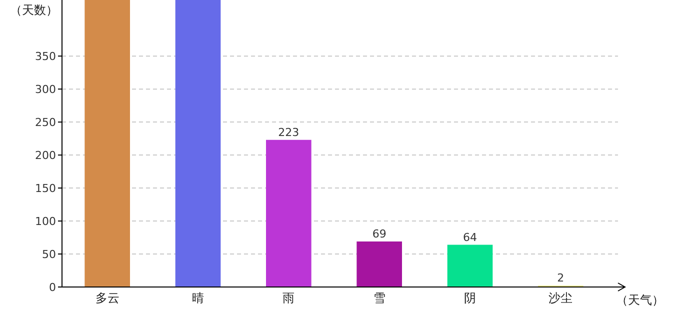  What do you see at coordinates (45, 155) in the screenshot?
I see `y-tick-label: 200` at bounding box center [45, 155].